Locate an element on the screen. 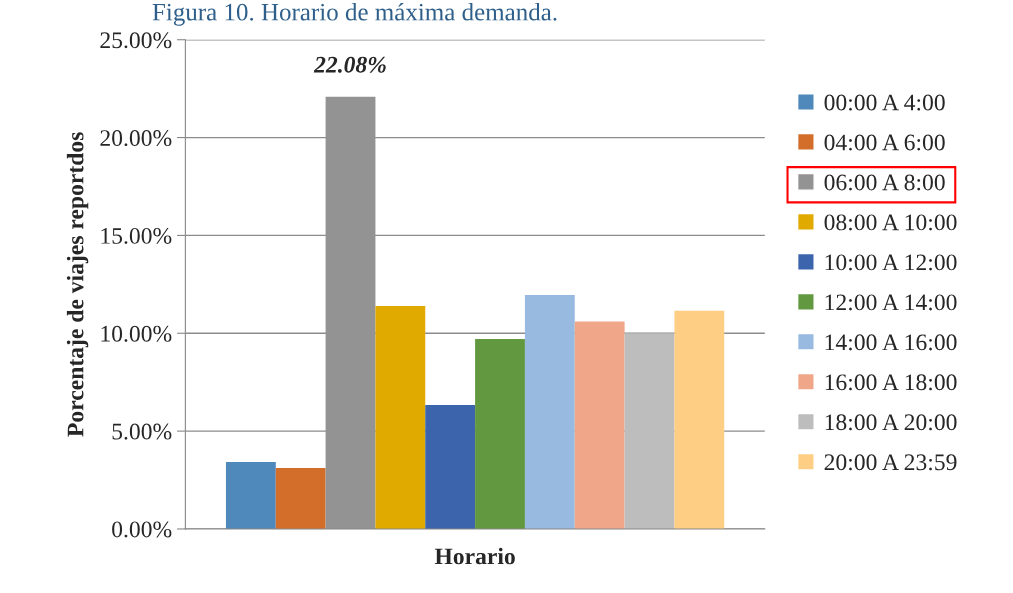 The height and width of the screenshot is (593, 1013). legend-label: 06:00 A 8:00 is located at coordinates (884, 182).